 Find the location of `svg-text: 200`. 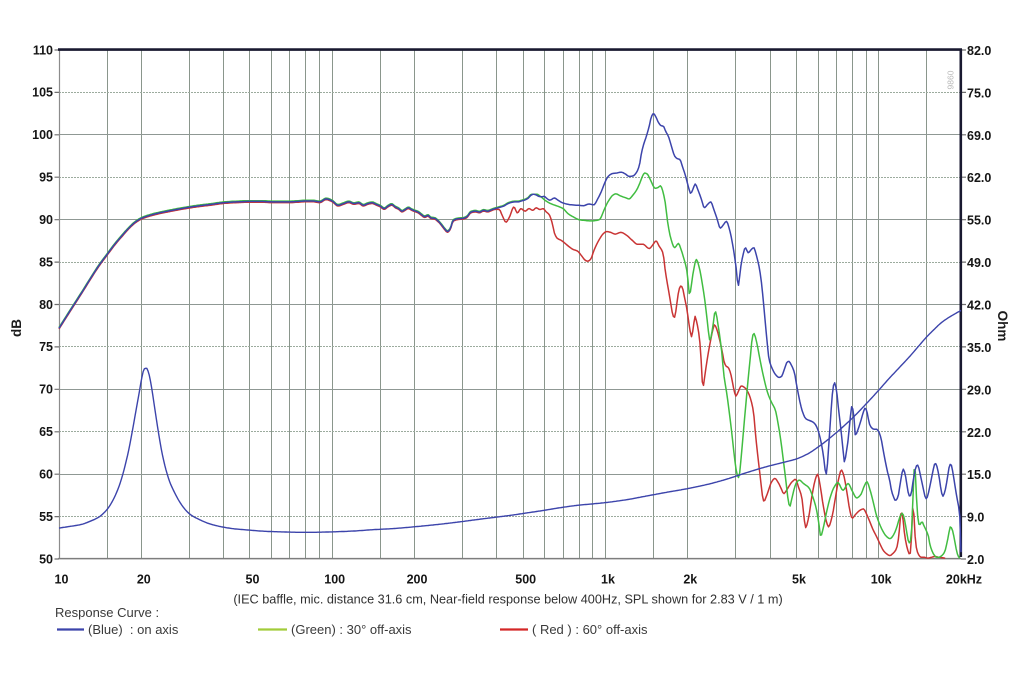

svg-text: 200 is located at coordinates (417, 580).